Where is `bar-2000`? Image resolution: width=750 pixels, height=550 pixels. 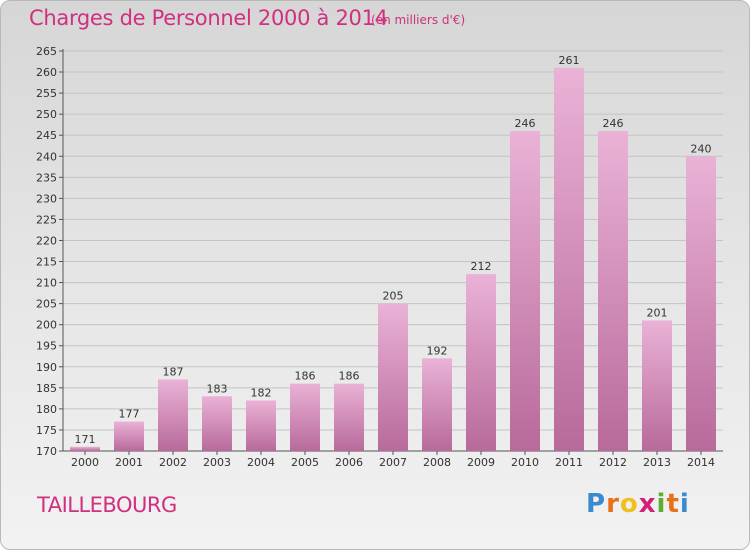 bar-2000 is located at coordinates (85, 448).